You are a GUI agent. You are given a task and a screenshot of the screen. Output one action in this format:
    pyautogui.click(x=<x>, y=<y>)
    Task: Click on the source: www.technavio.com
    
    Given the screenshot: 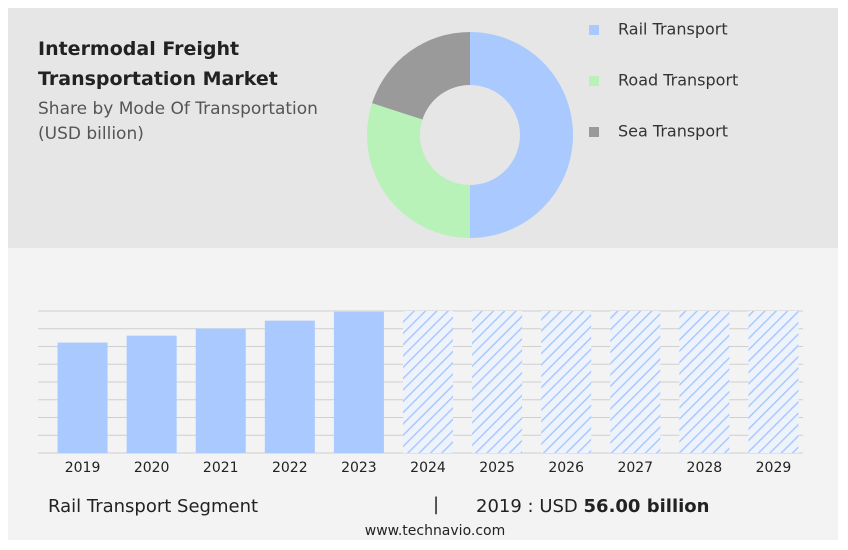 What is the action you would take?
    pyautogui.click(x=435, y=531)
    